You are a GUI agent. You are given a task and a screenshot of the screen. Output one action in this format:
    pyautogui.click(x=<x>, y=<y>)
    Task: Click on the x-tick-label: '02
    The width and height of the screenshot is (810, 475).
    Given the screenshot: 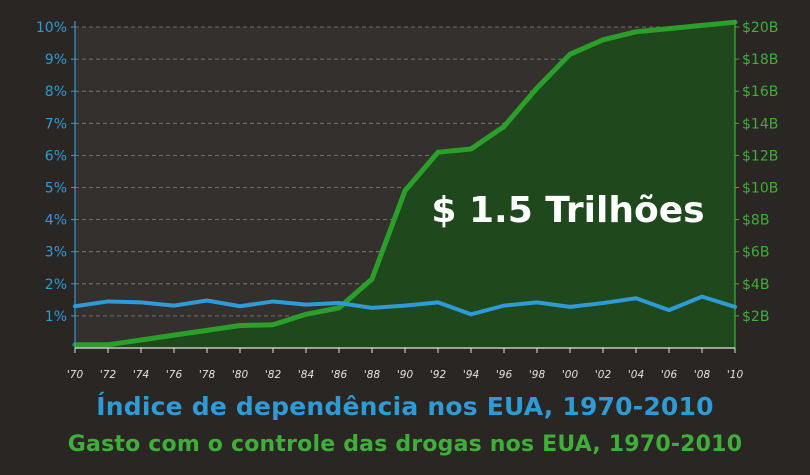 What is the action you would take?
    pyautogui.click(x=603, y=375)
    